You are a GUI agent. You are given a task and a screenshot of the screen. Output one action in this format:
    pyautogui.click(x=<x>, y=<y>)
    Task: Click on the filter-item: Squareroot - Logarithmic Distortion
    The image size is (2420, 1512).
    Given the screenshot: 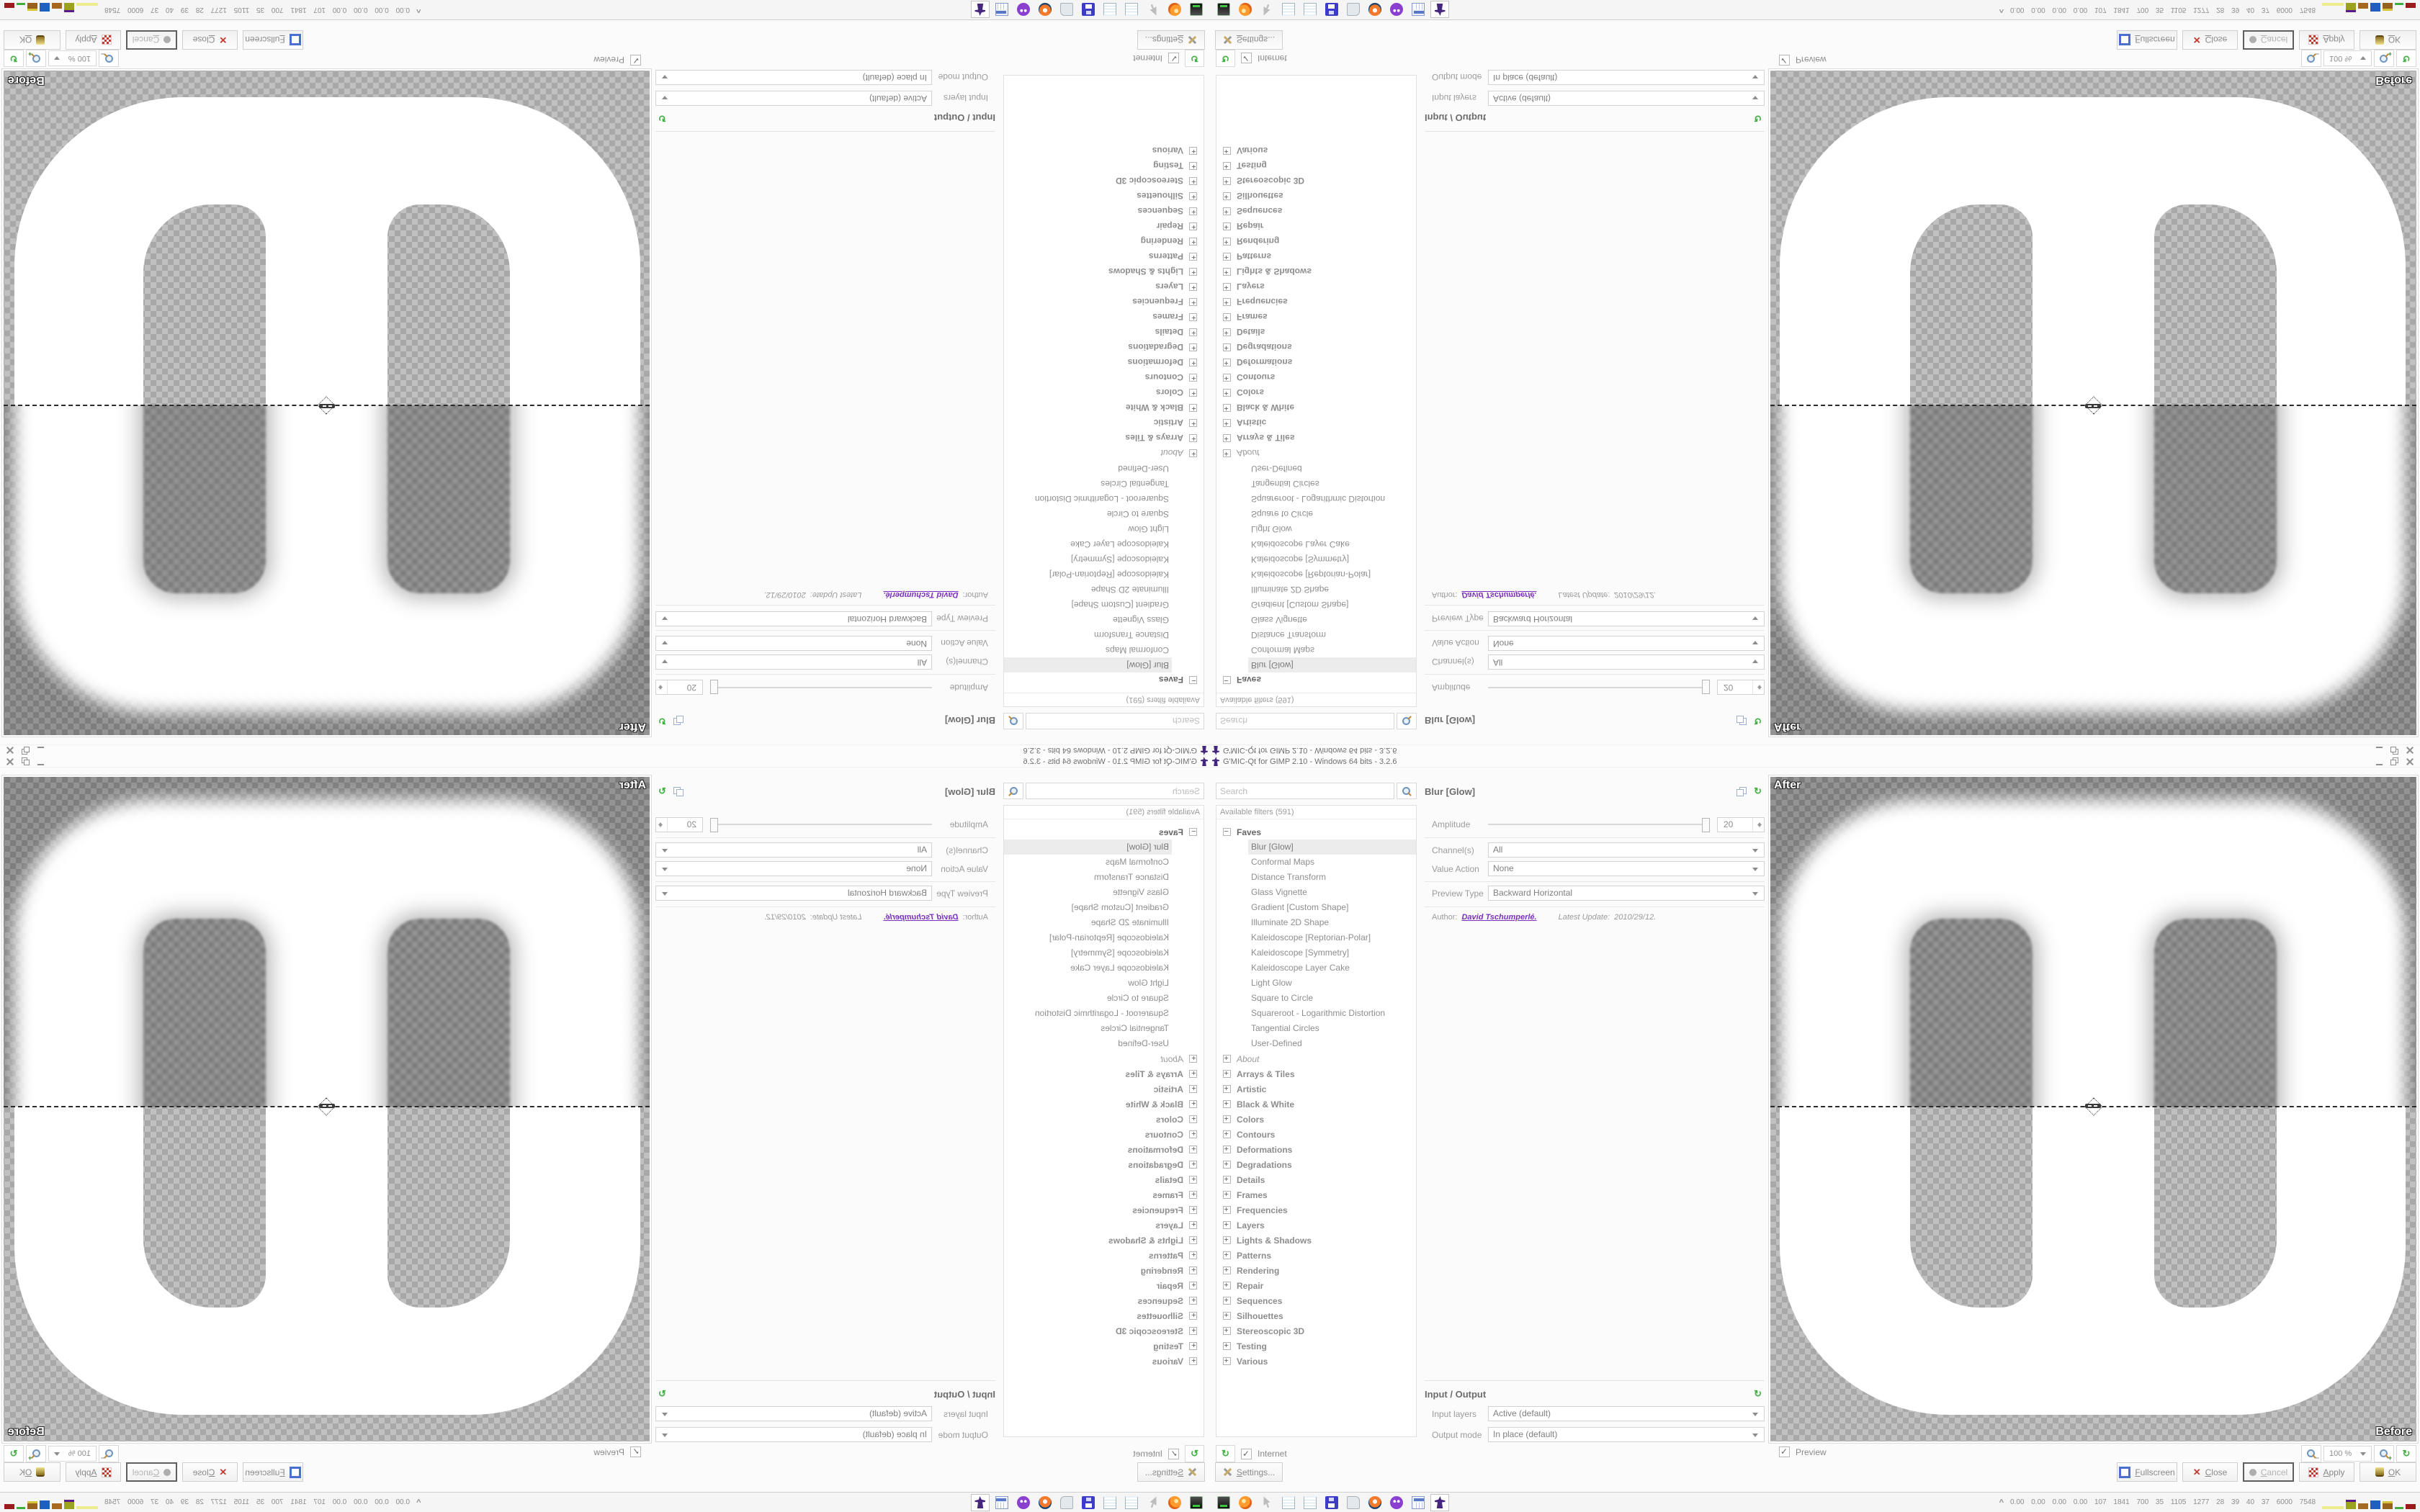 What is the action you would take?
    pyautogui.click(x=1101, y=1013)
    